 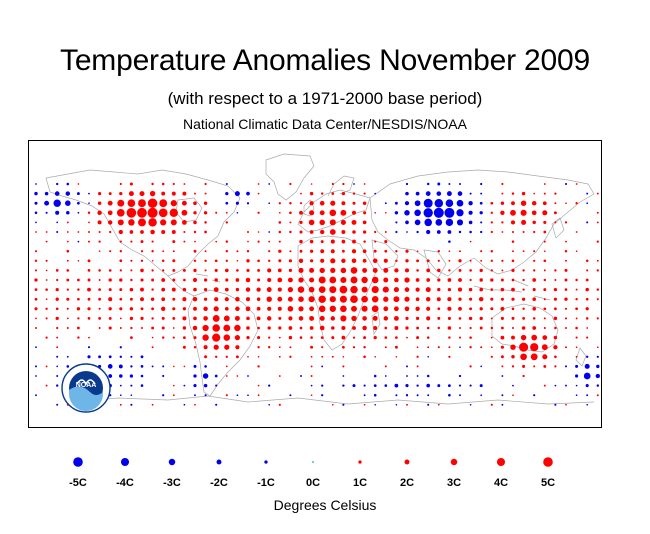 I want to click on coast-antarctica, so click(x=331, y=400).